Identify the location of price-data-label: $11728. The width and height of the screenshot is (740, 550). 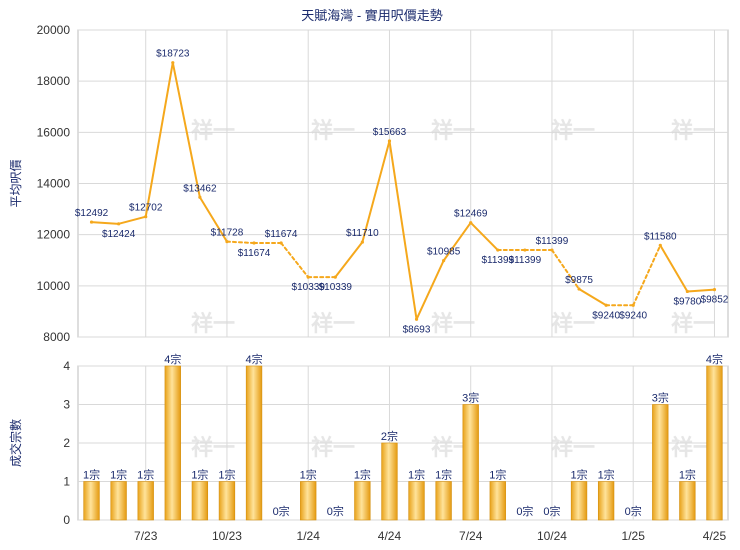
(227, 233).